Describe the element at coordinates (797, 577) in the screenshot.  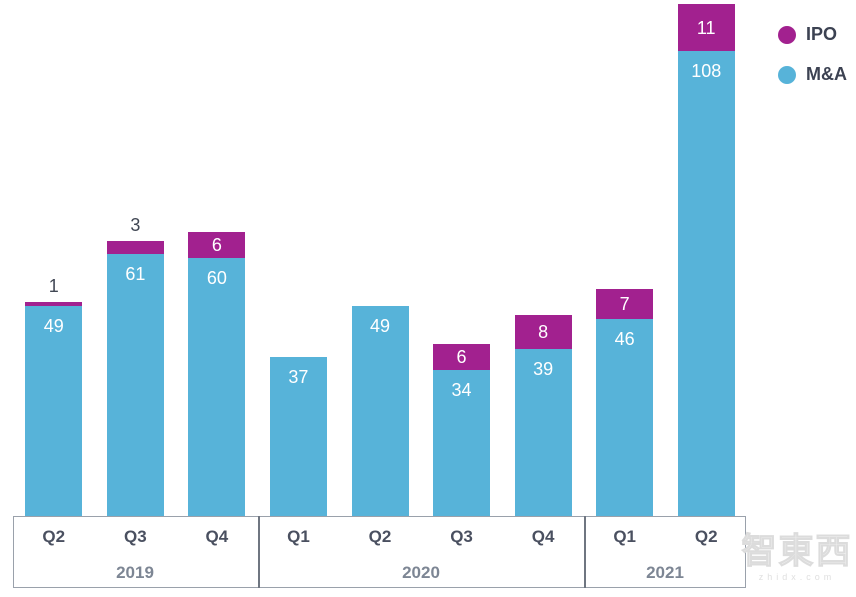
I see `watermark-url-text: zhidx.com` at that location.